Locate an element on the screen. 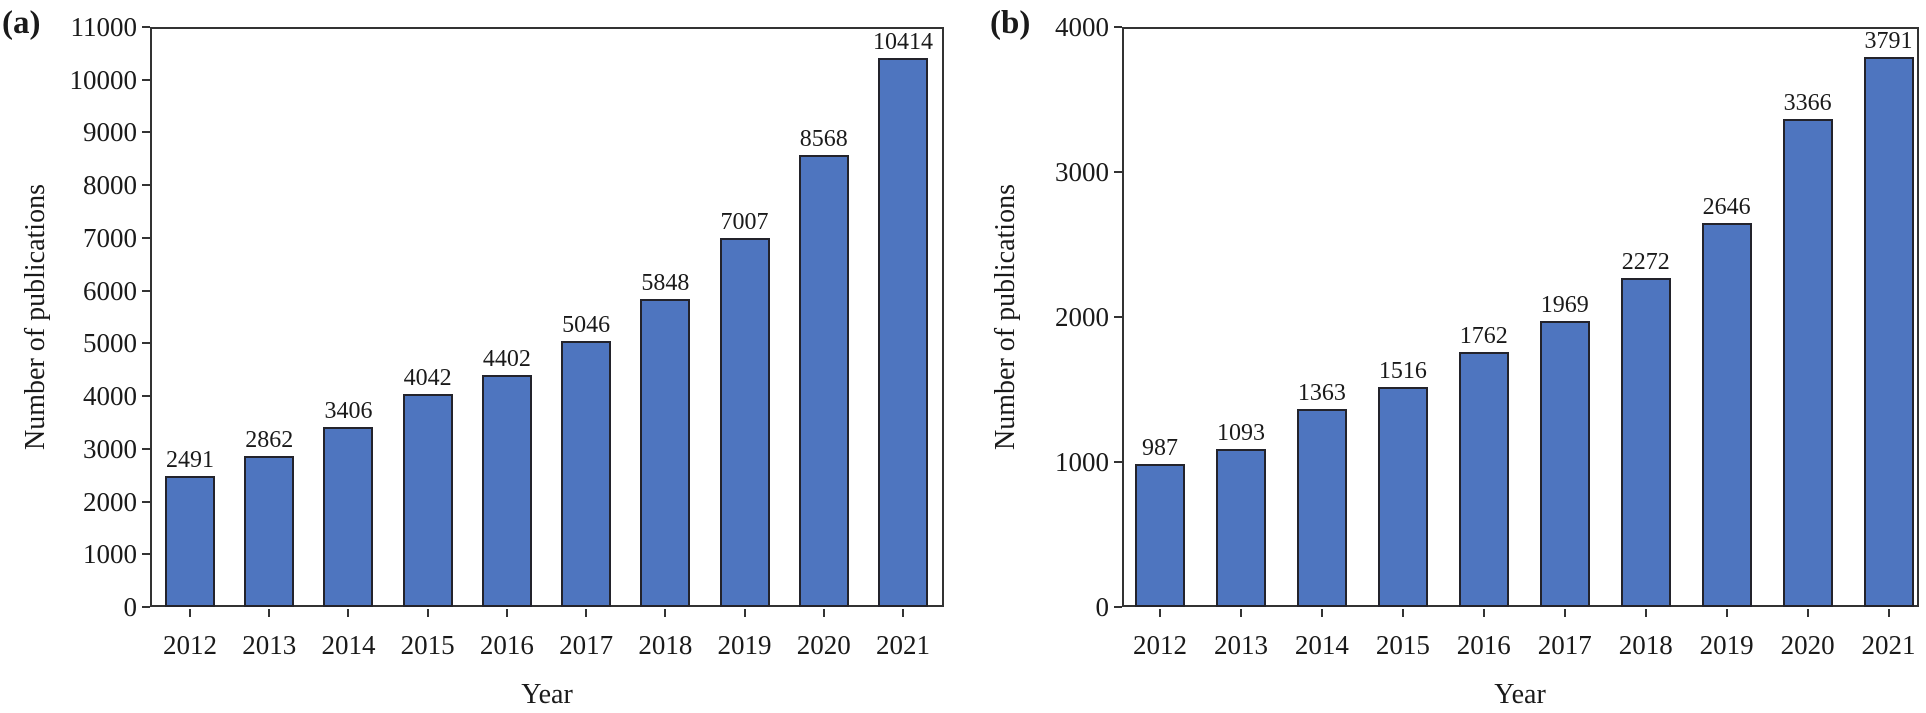 This screenshot has width=1926, height=713. y-tick-label: 6000 is located at coordinates (110, 290).